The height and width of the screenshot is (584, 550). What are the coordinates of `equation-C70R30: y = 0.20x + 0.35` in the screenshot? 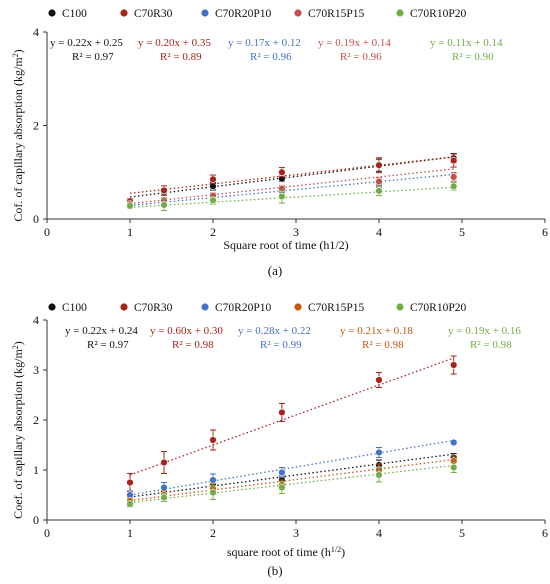 It's located at (174, 43).